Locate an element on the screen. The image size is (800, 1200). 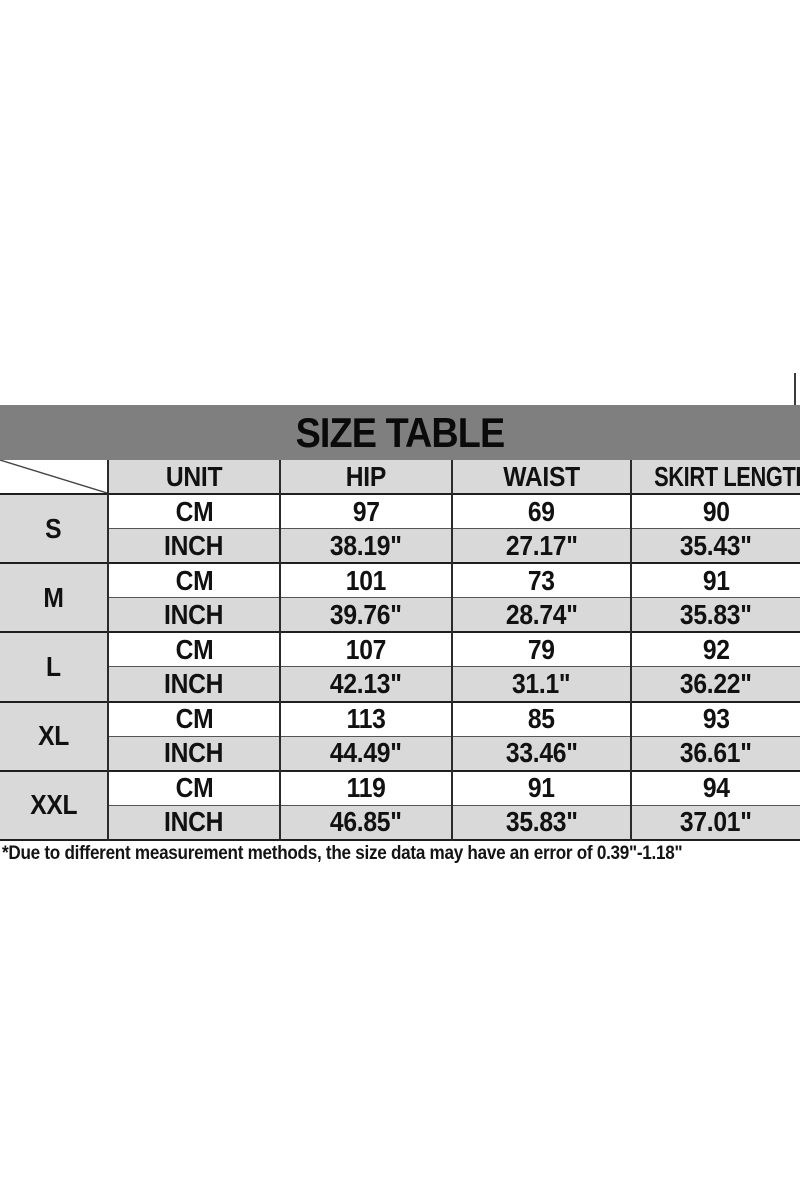
l-inch-waist: 31.1" is located at coordinates (541, 684).